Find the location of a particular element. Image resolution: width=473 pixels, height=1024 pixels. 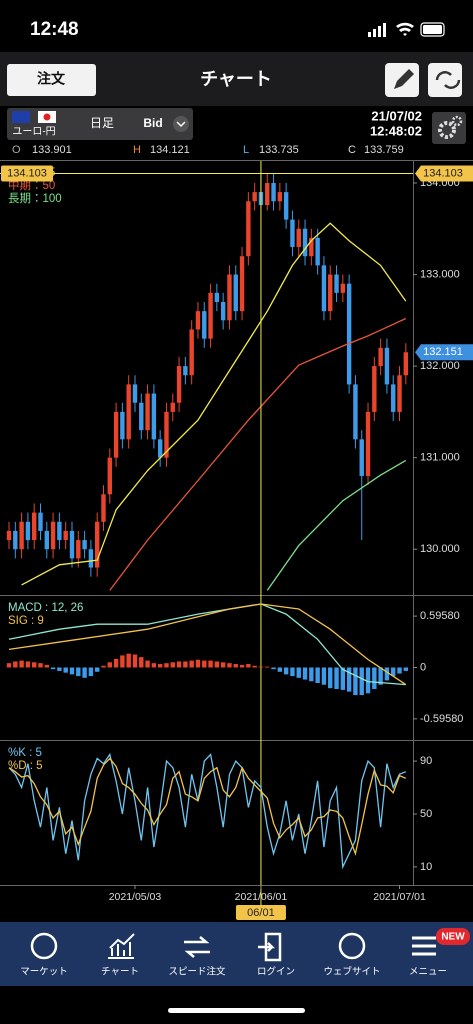

nav-label: チャート is located at coordinates (120, 972).